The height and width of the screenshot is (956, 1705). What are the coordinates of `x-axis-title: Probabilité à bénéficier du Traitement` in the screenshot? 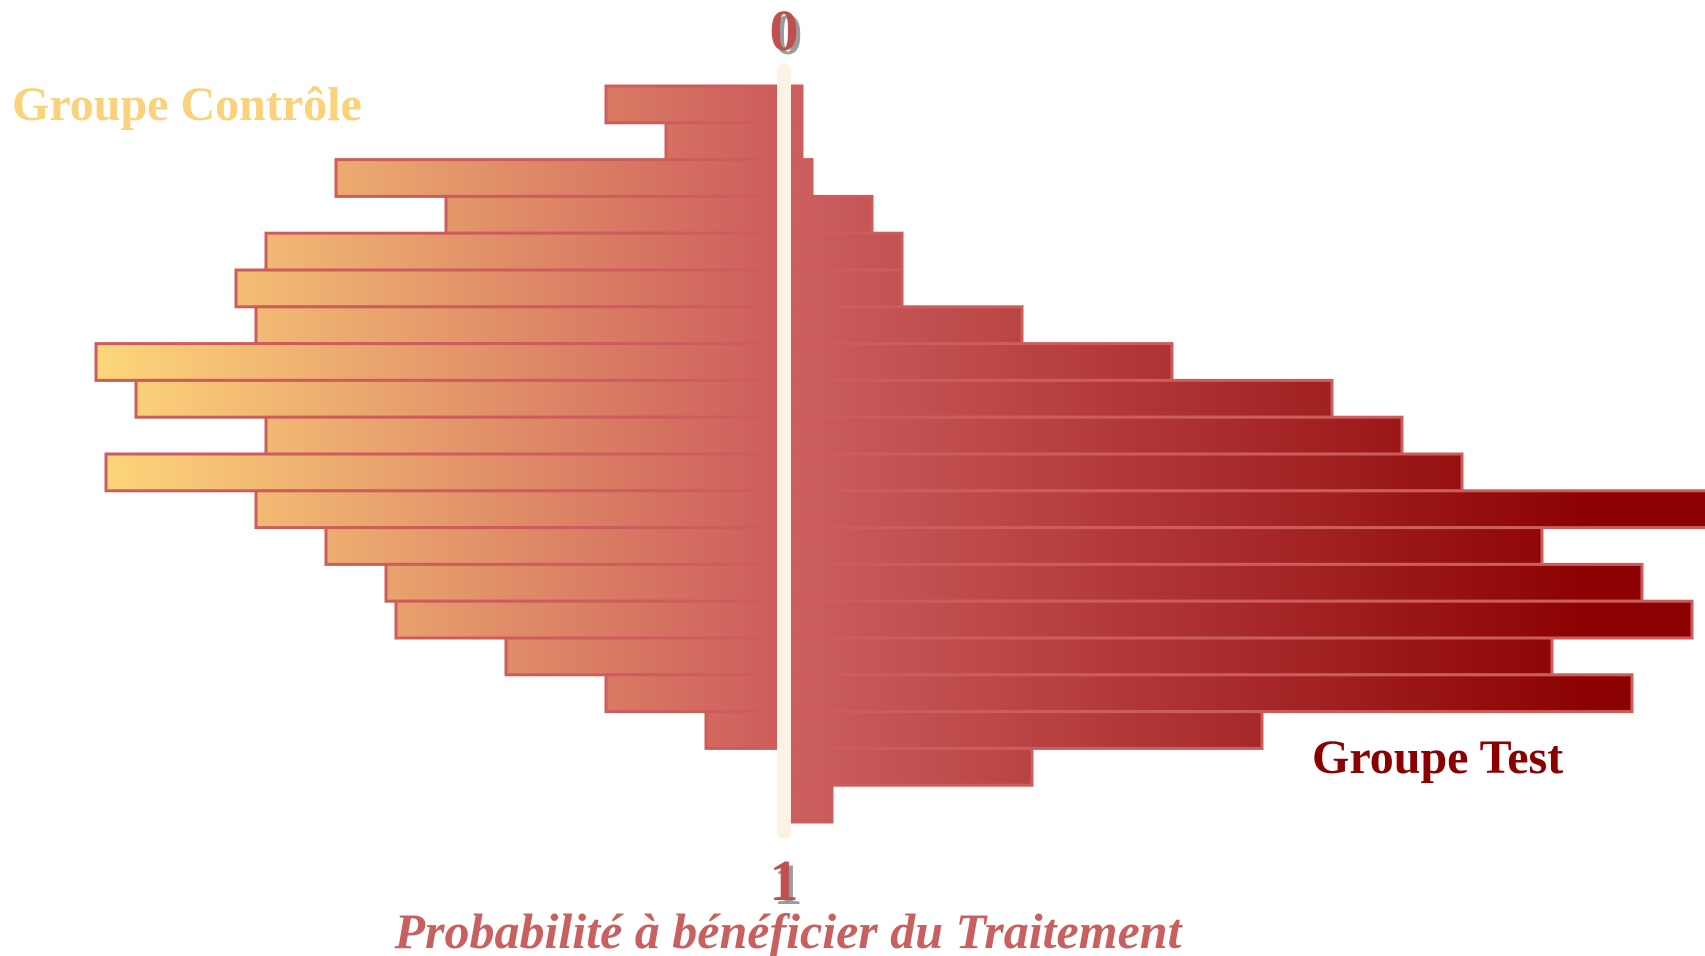 It's located at (789, 929).